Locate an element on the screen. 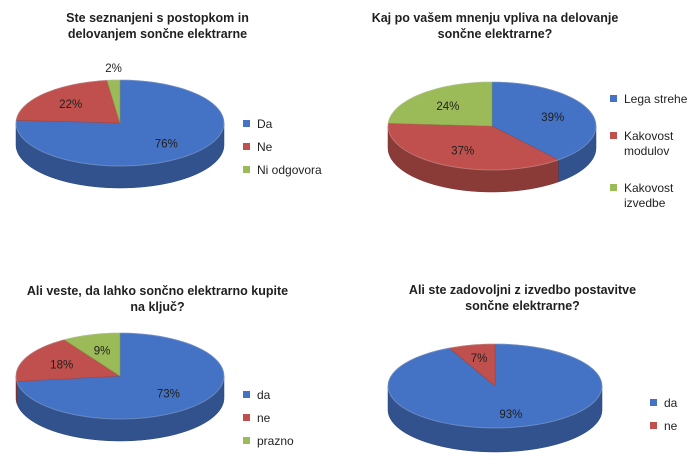 Image resolution: width=700 pixels, height=476 pixels. legend-label: Kakovost izvedbe is located at coordinates (649, 195).